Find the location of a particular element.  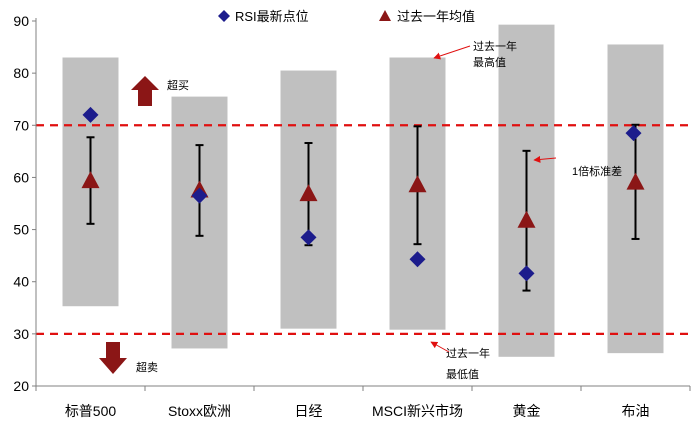

up-arrow-icon is located at coordinates (145, 91).